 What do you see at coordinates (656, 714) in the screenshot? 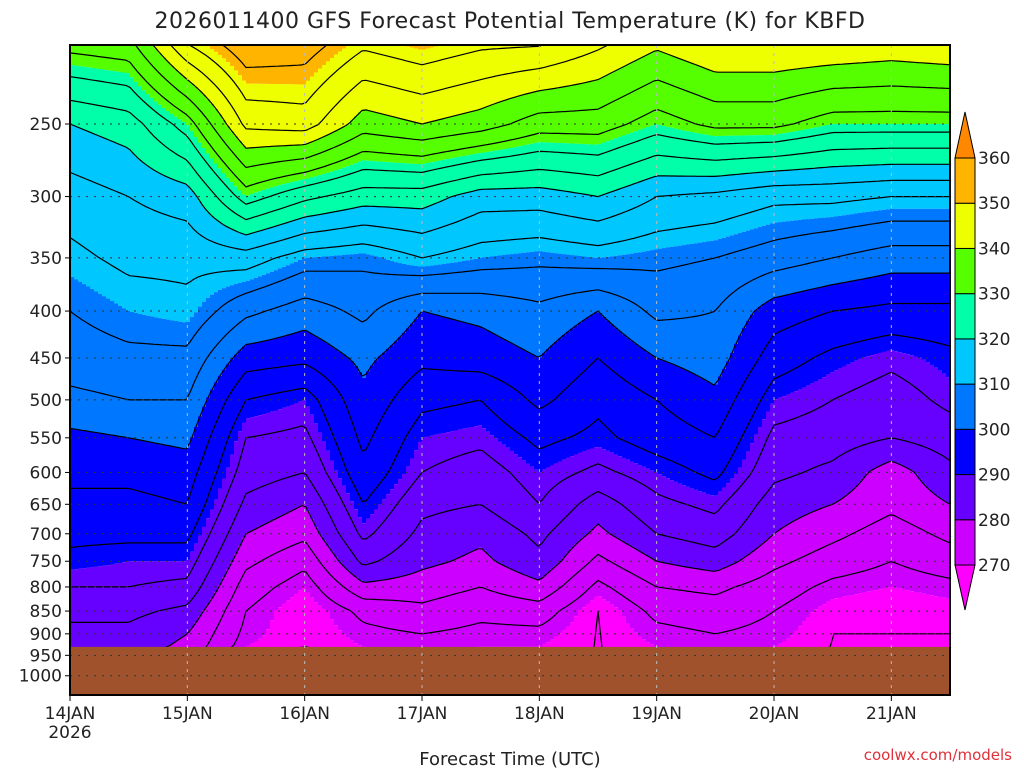
I see `x-tick-label: 19JAN` at bounding box center [656, 714].